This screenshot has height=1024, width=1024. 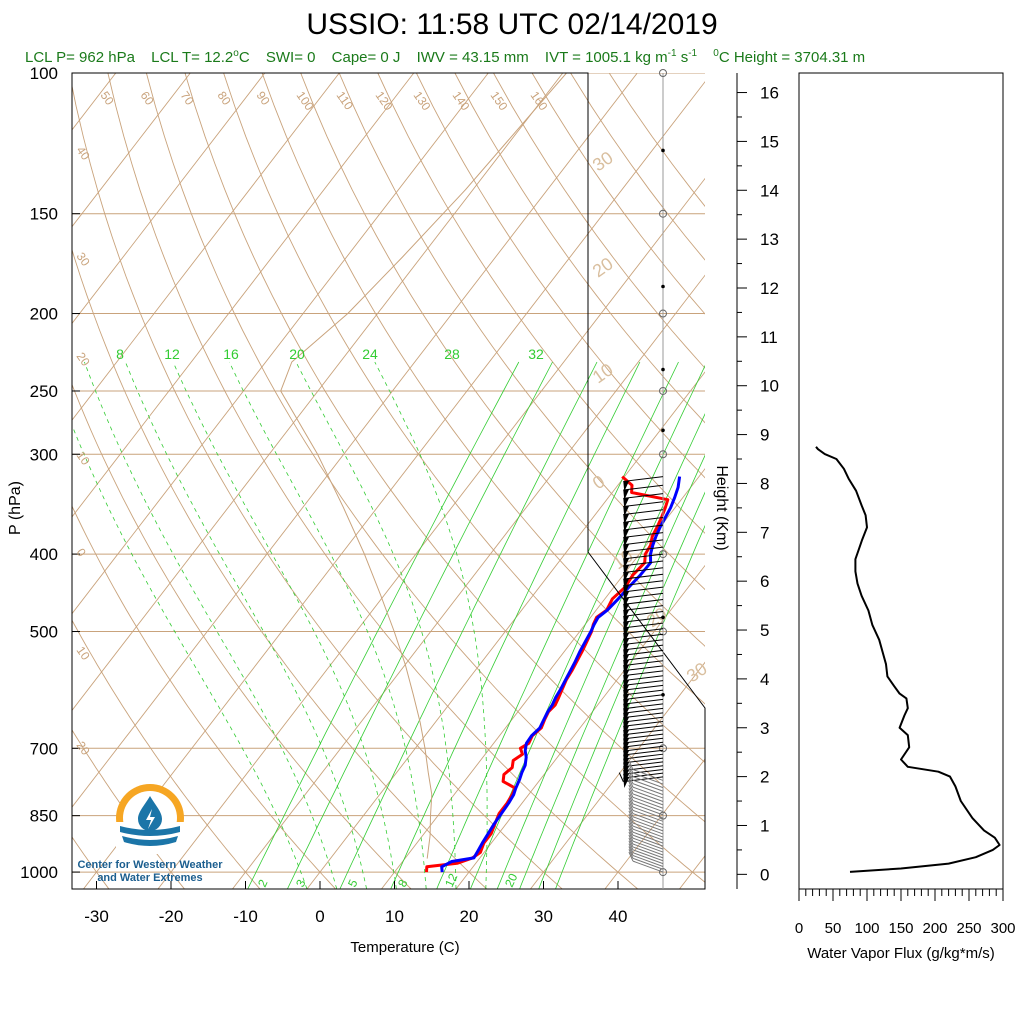 I want to click on pressure-tick-label: 150, so click(x=44, y=214).